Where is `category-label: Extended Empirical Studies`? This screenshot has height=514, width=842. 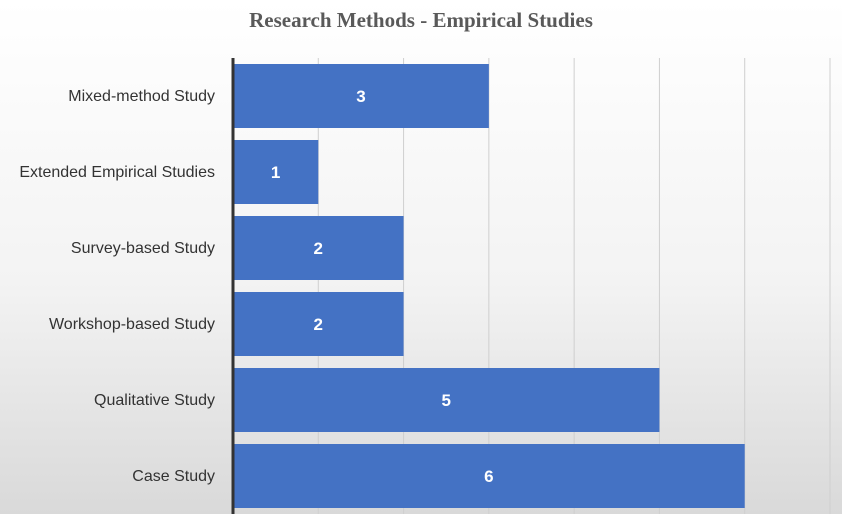
category-label: Extended Empirical Studies is located at coordinates (117, 172).